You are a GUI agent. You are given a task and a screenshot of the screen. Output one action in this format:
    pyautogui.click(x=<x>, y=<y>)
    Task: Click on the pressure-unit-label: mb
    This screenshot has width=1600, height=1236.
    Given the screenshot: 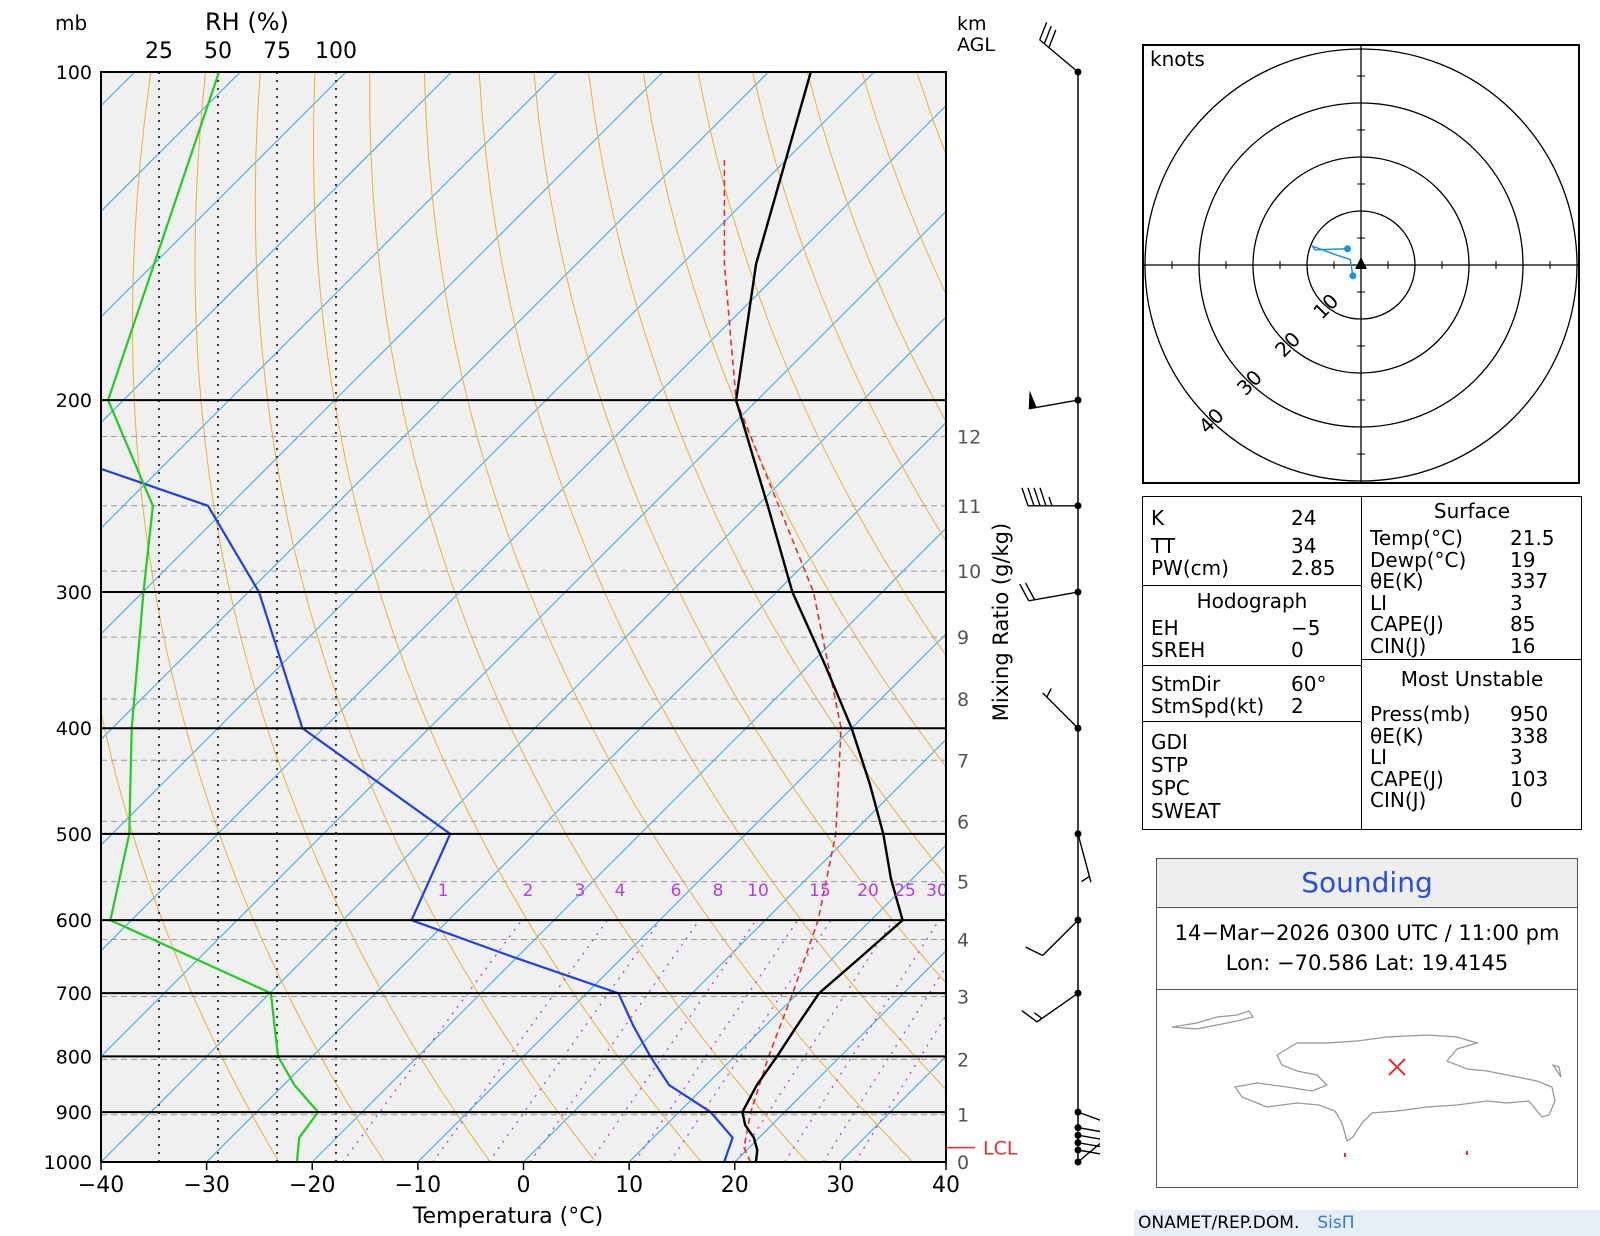 What is the action you would take?
    pyautogui.click(x=71, y=23)
    